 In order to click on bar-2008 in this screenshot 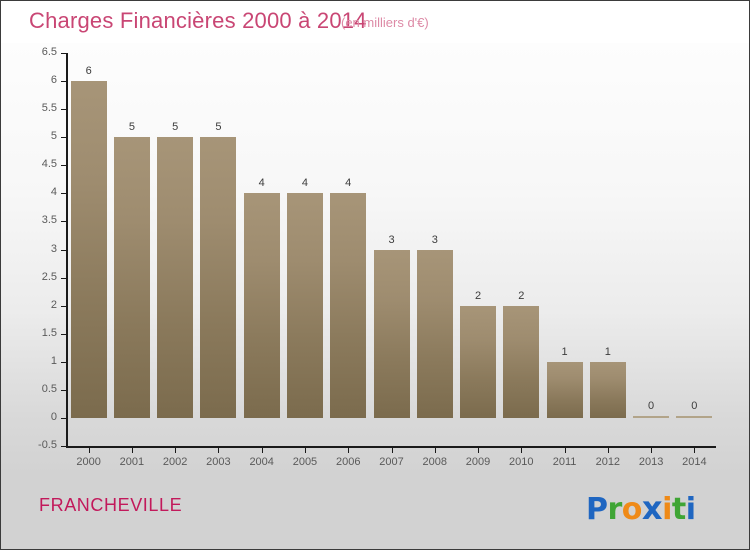, I will do `click(434, 333)`.